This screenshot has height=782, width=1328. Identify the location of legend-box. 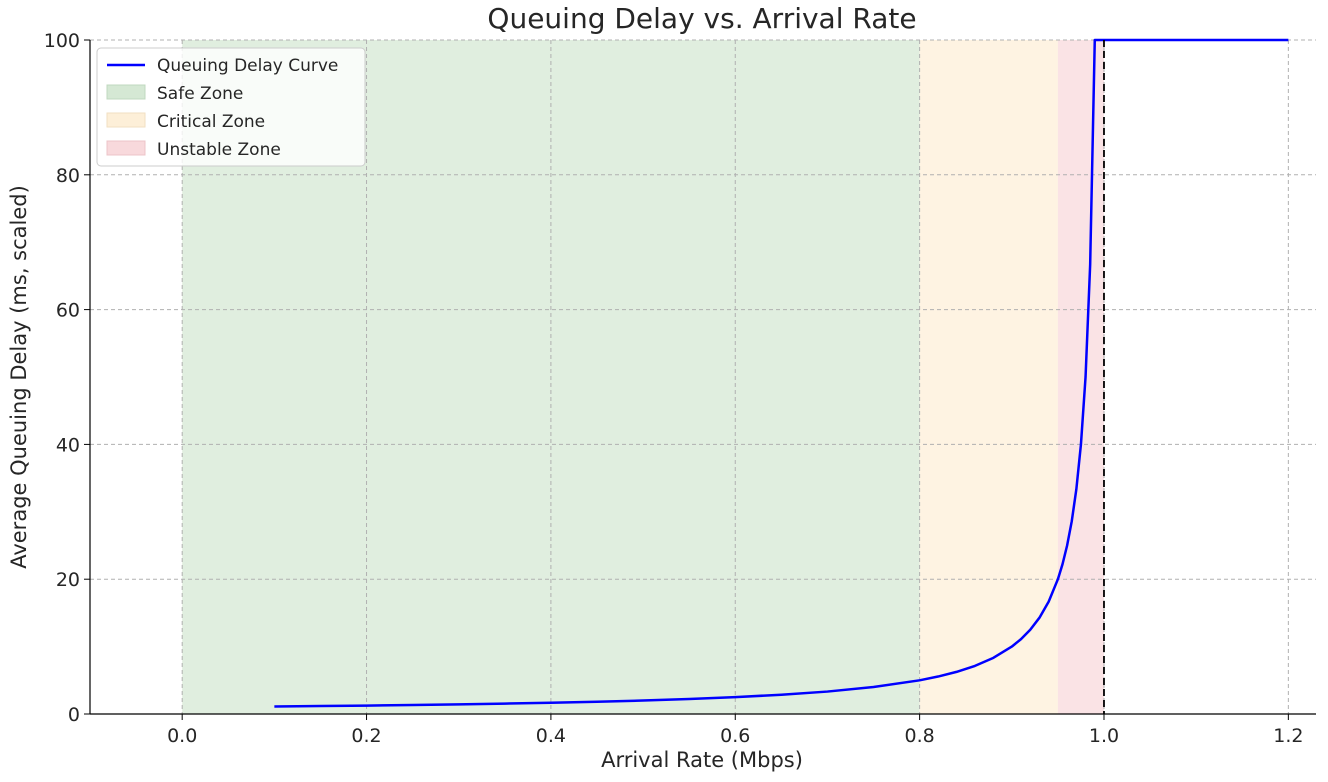
(231, 107).